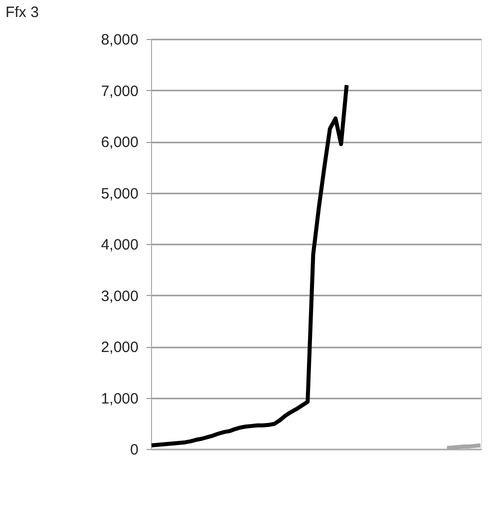 The width and height of the screenshot is (498, 509). What do you see at coordinates (119, 142) in the screenshot?
I see `y-tick-label: 6,000` at bounding box center [119, 142].